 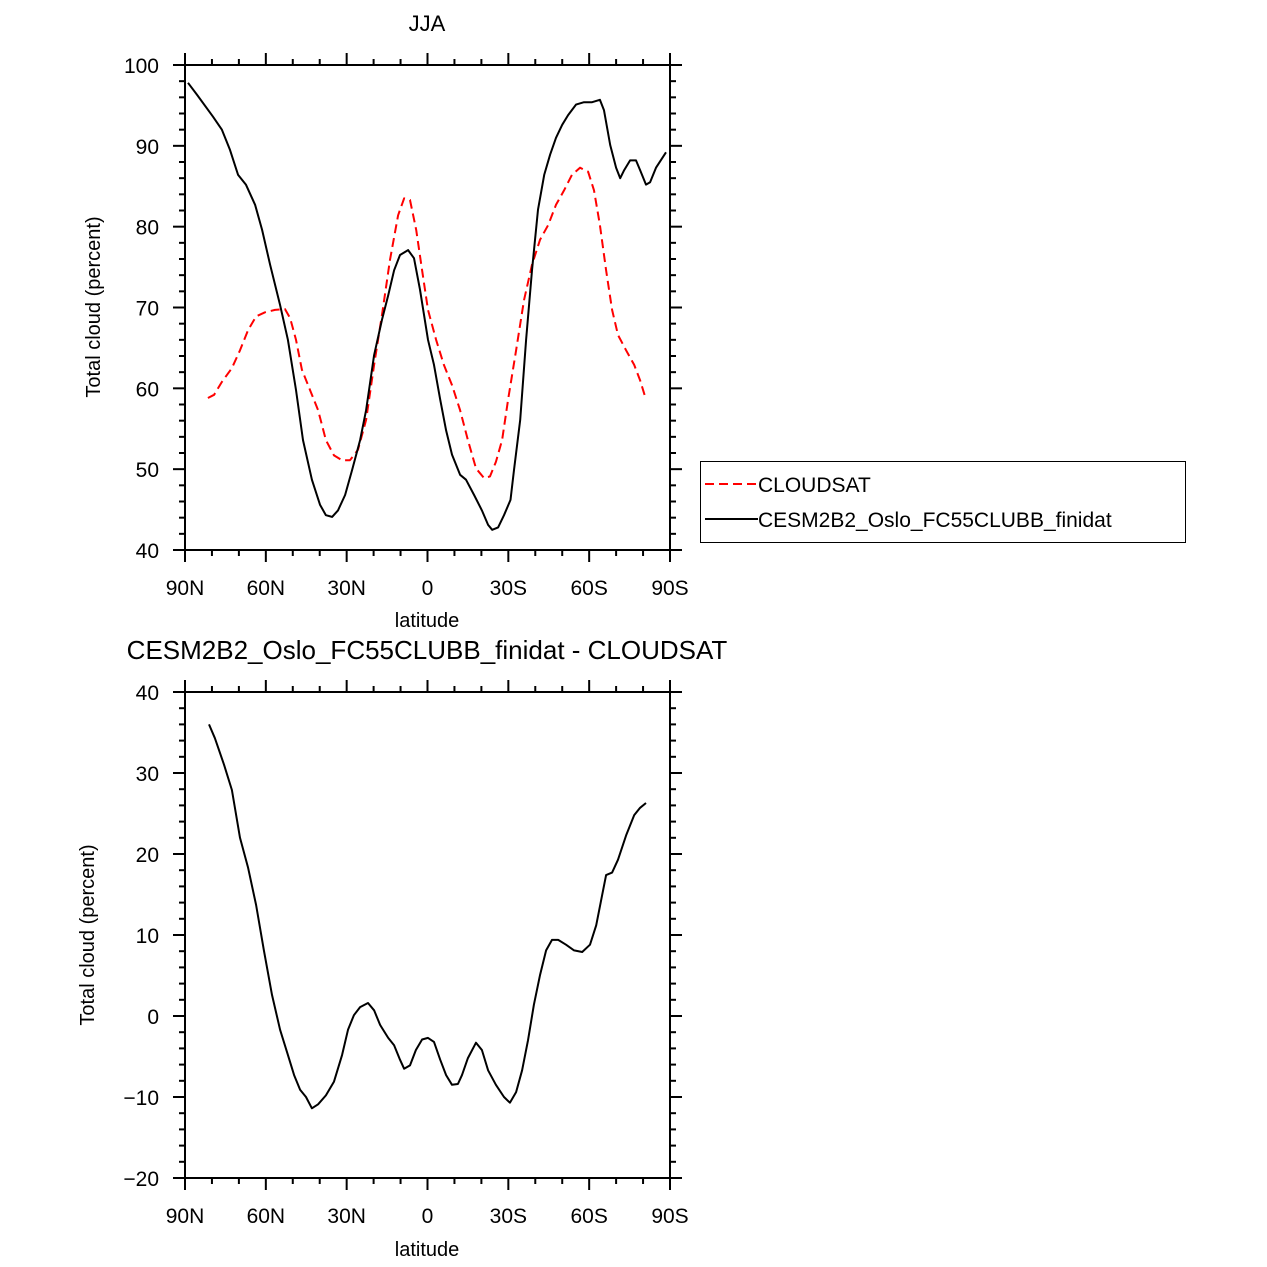 I want to click on legend: CLOUDSAT CESM2B2_Oslo_FC55CLUBB_finidat, so click(x=943, y=502).